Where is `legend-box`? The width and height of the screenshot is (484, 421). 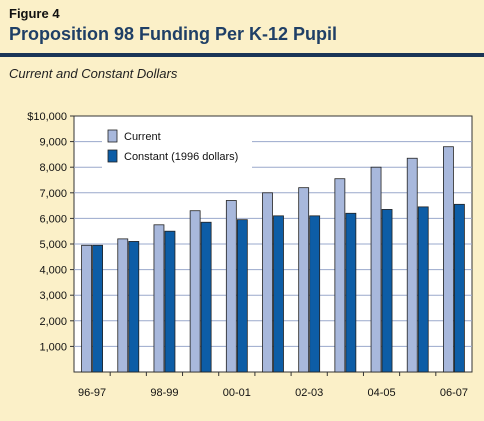 legend-box is located at coordinates (177, 147).